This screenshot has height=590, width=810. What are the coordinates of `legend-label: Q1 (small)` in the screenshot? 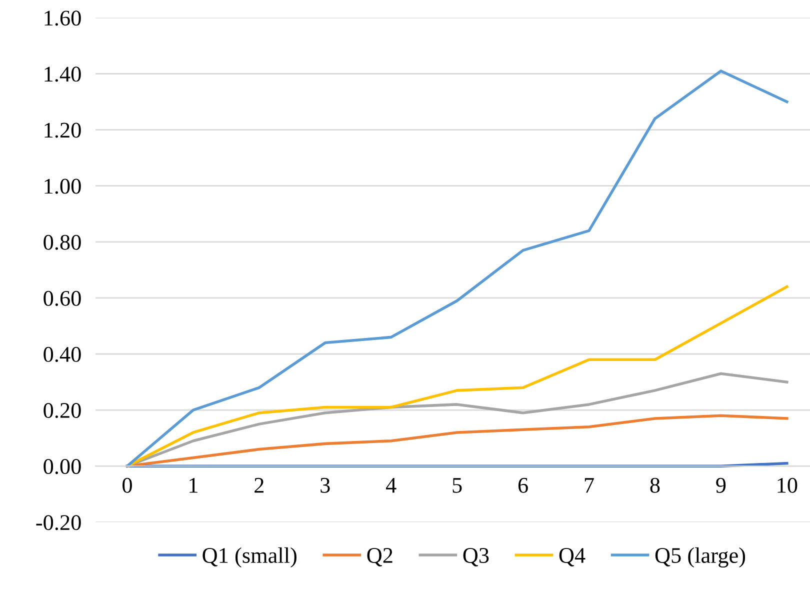 It's located at (249, 557).